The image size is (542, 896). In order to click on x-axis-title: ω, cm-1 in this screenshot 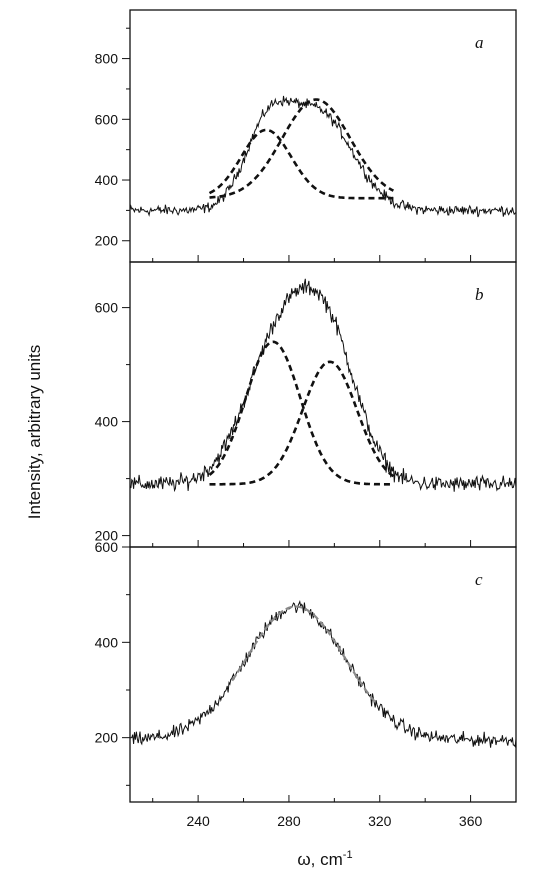, I will do `click(324, 859)`.